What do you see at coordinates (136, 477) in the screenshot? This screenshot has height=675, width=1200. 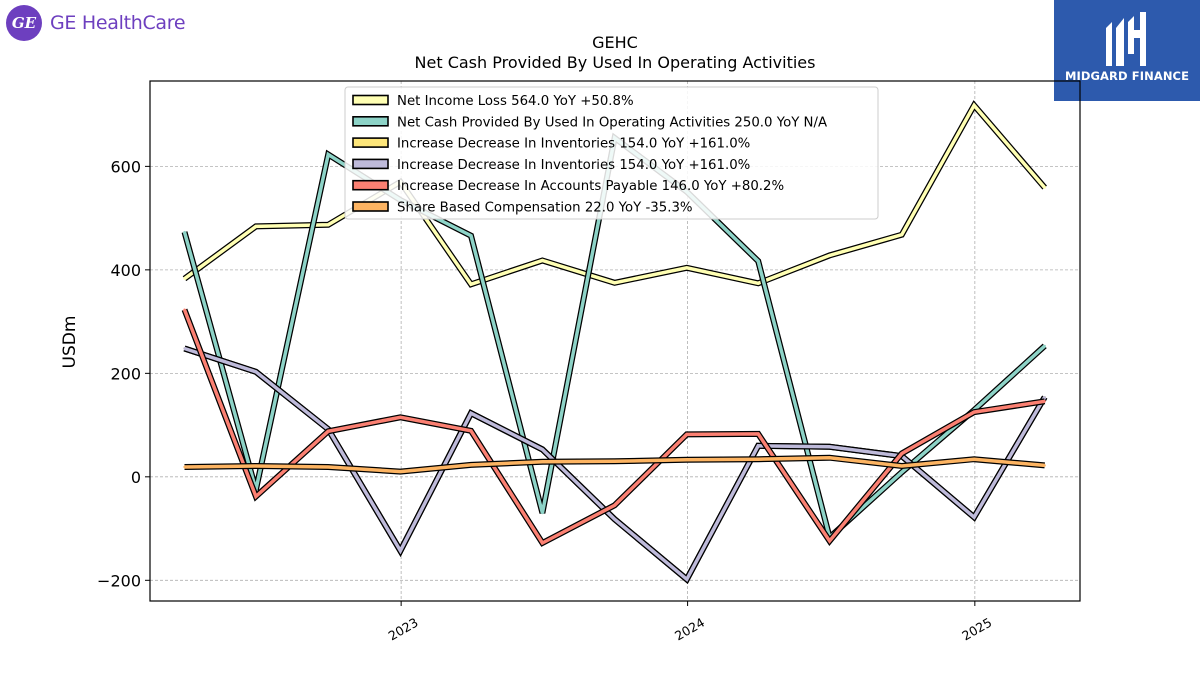 I see `y-tick-label: 0` at bounding box center [136, 477].